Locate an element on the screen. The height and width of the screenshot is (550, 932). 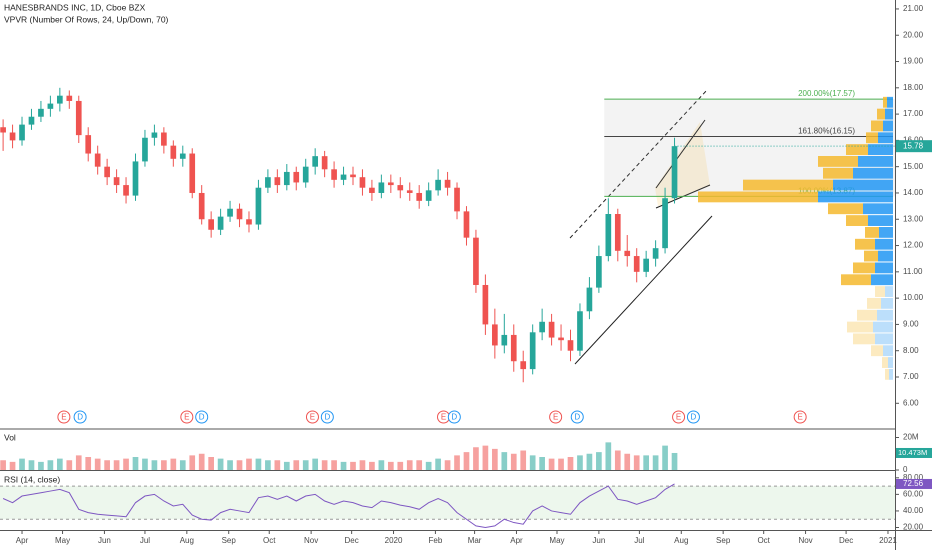
volume-title: Vol is located at coordinates (10, 437).